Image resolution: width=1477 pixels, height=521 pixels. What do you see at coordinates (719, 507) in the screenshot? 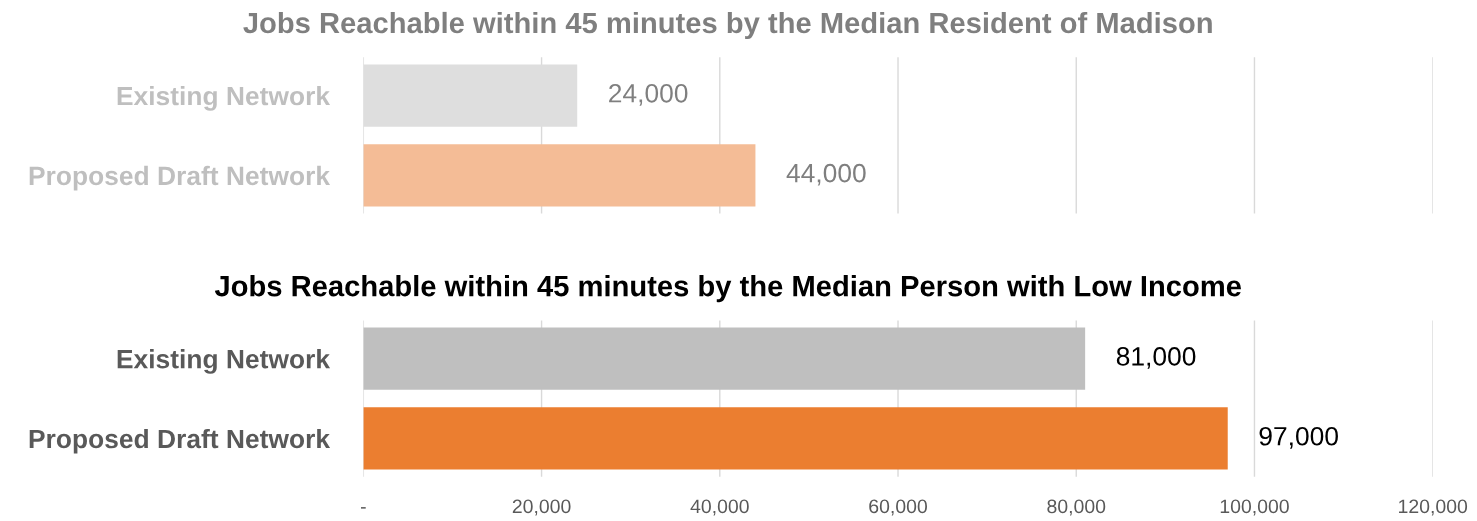
I see `x-tick-label: 40,000` at bounding box center [719, 507].